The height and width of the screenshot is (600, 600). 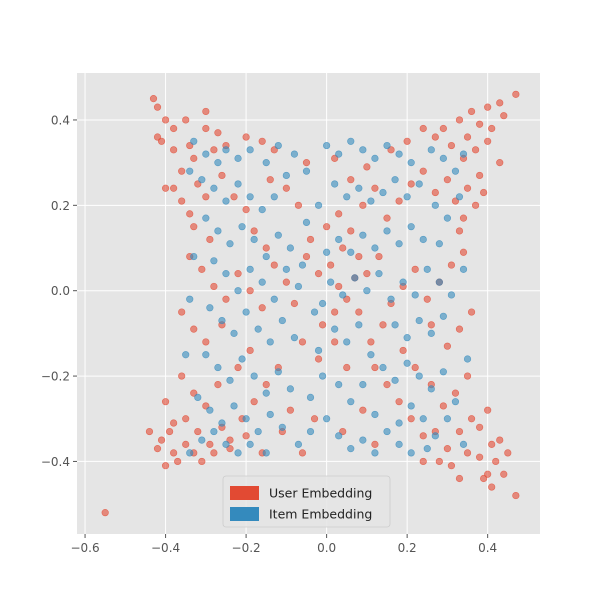 I want to click on x-tick-label: −0.6, so click(x=84, y=548).